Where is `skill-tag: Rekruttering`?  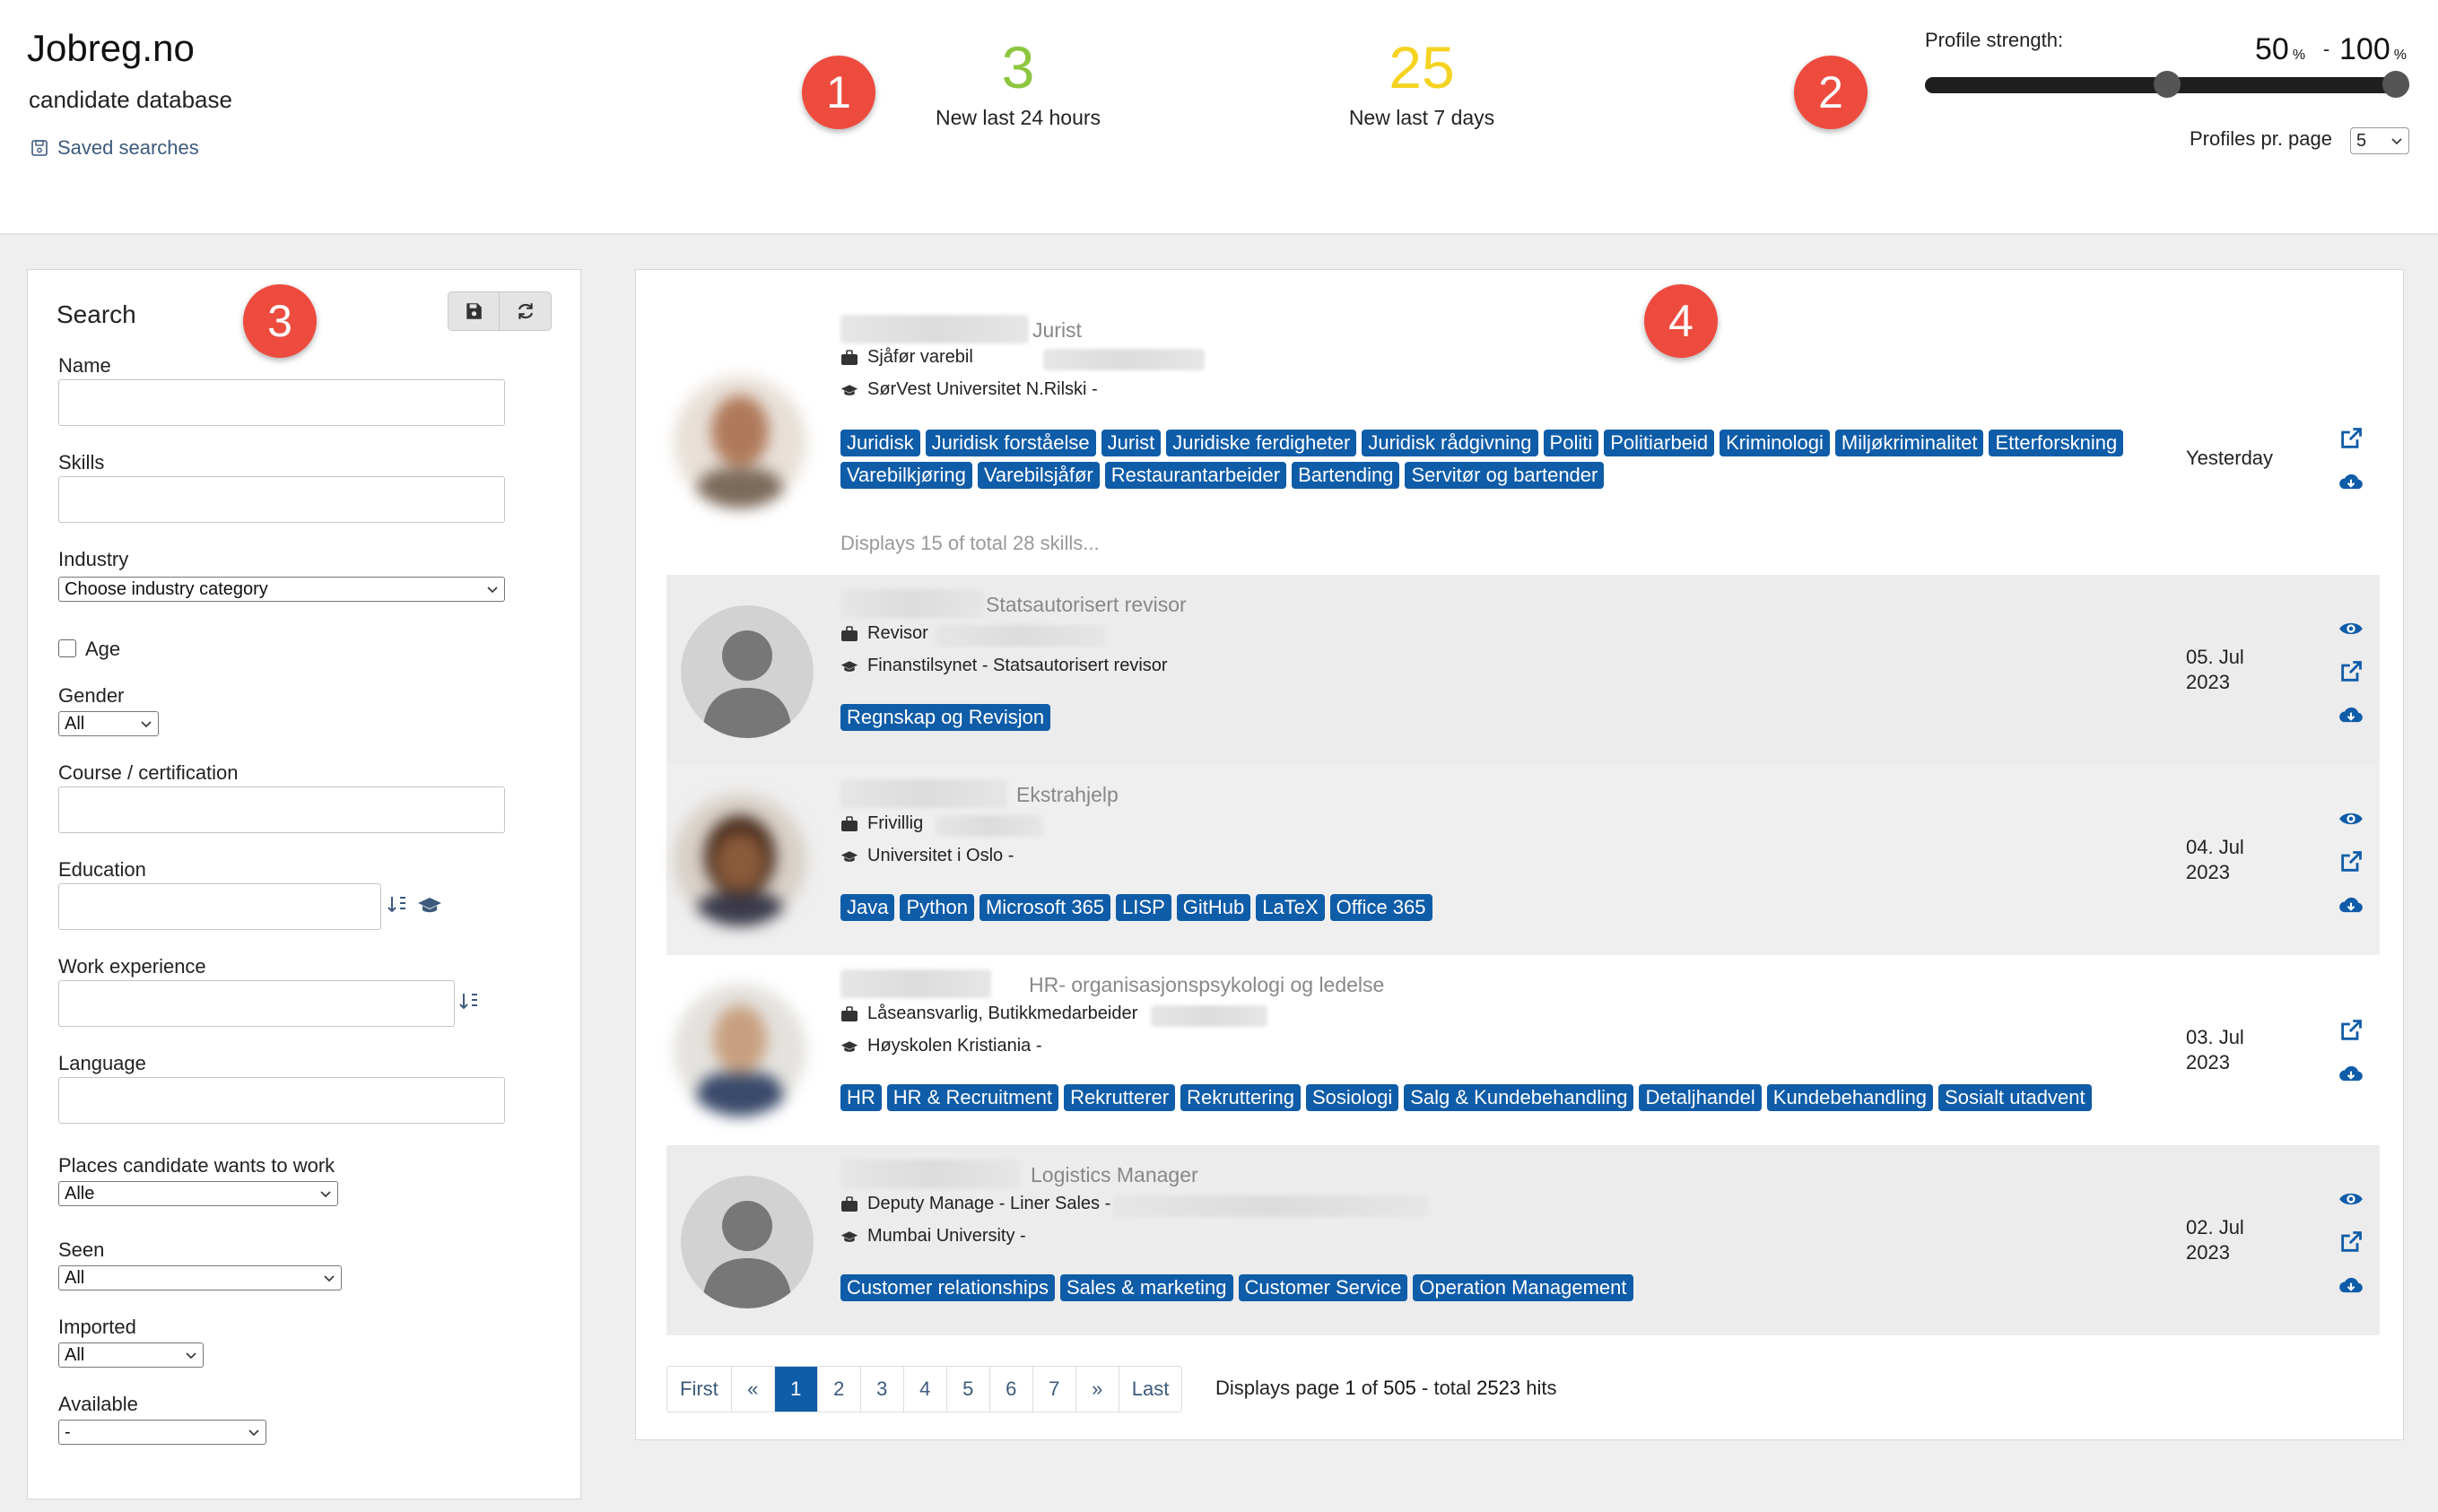 skill-tag: Rekruttering is located at coordinates (1240, 1097).